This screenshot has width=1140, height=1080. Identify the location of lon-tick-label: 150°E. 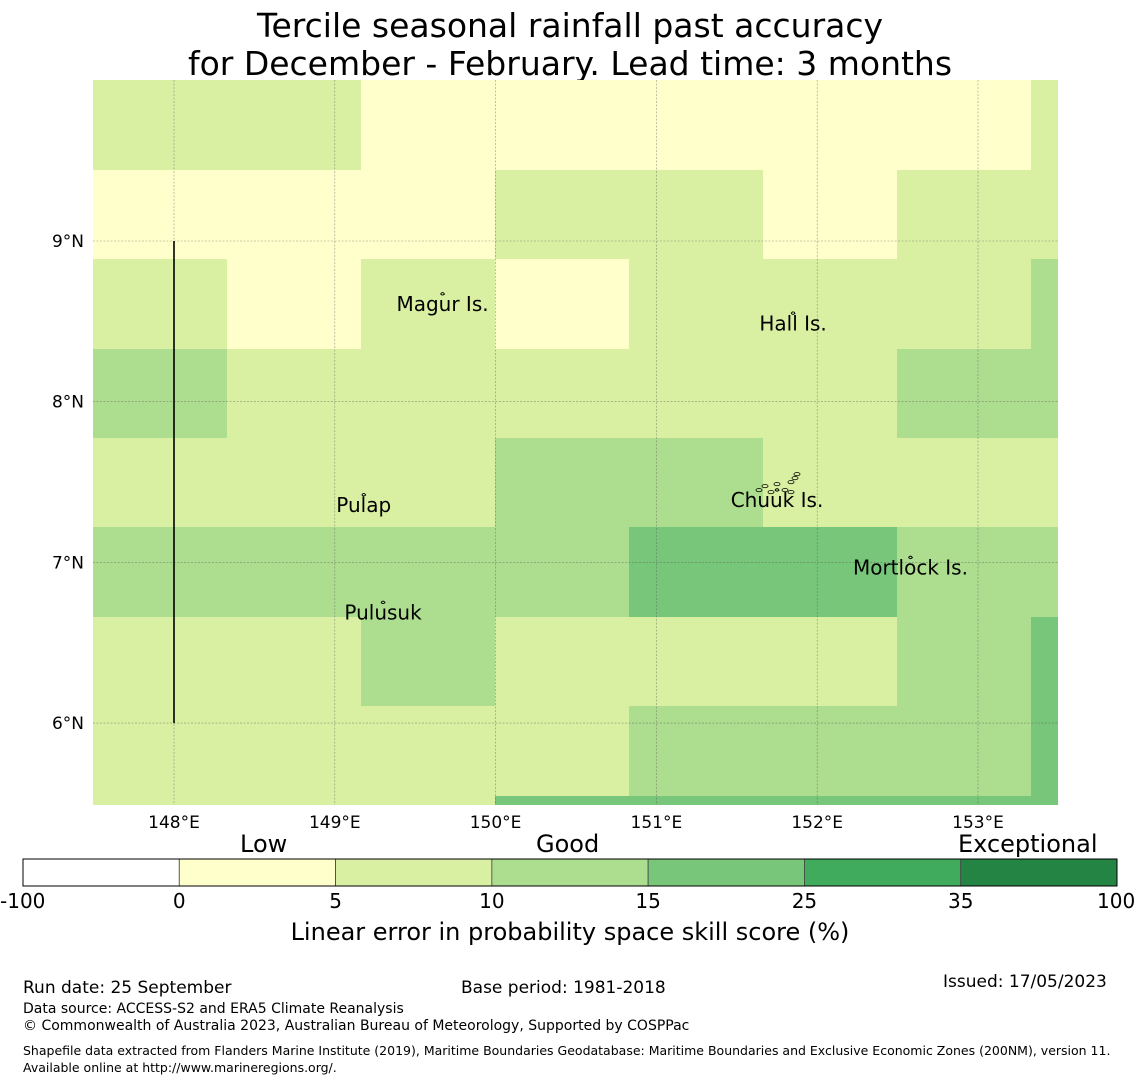
(496, 823).